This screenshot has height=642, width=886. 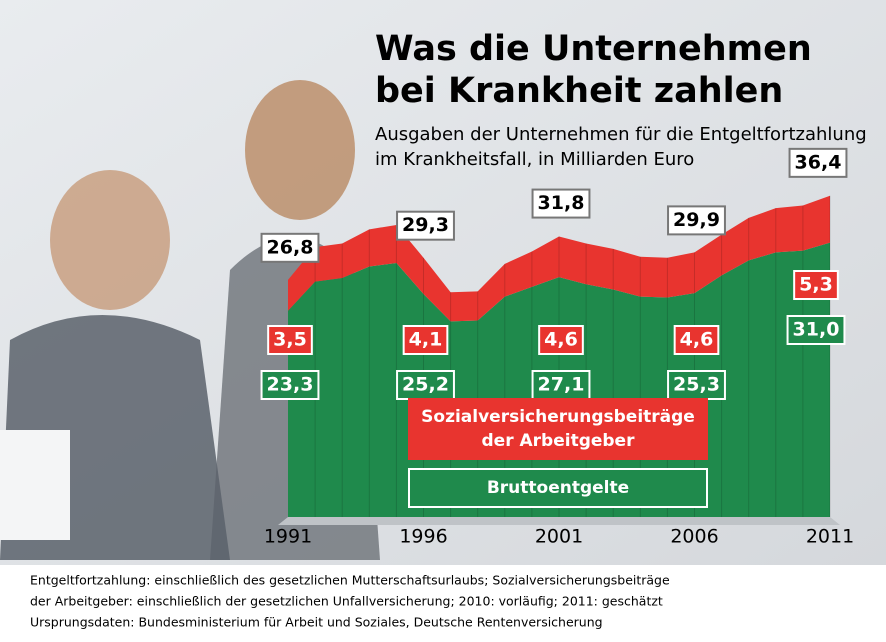 I want to click on data-label: 23,3, so click(x=290, y=385).